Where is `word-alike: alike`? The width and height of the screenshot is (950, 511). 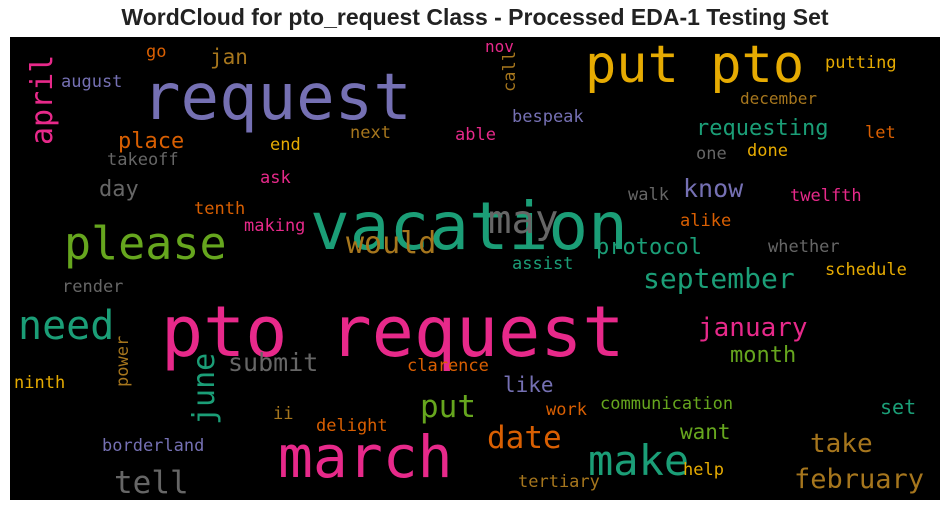 word-alike: alike is located at coordinates (705, 221).